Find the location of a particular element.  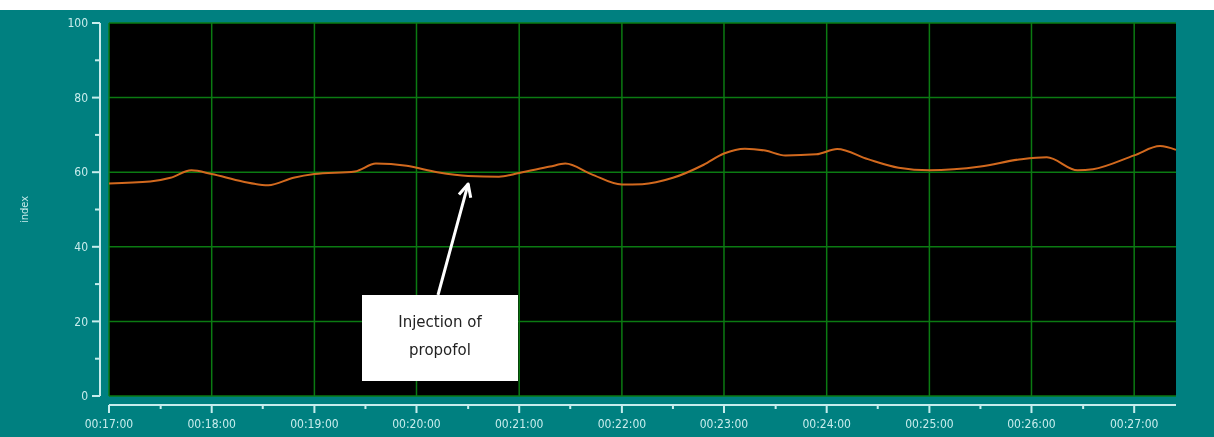

x-tick-label: 00:22:00 is located at coordinates (622, 424).